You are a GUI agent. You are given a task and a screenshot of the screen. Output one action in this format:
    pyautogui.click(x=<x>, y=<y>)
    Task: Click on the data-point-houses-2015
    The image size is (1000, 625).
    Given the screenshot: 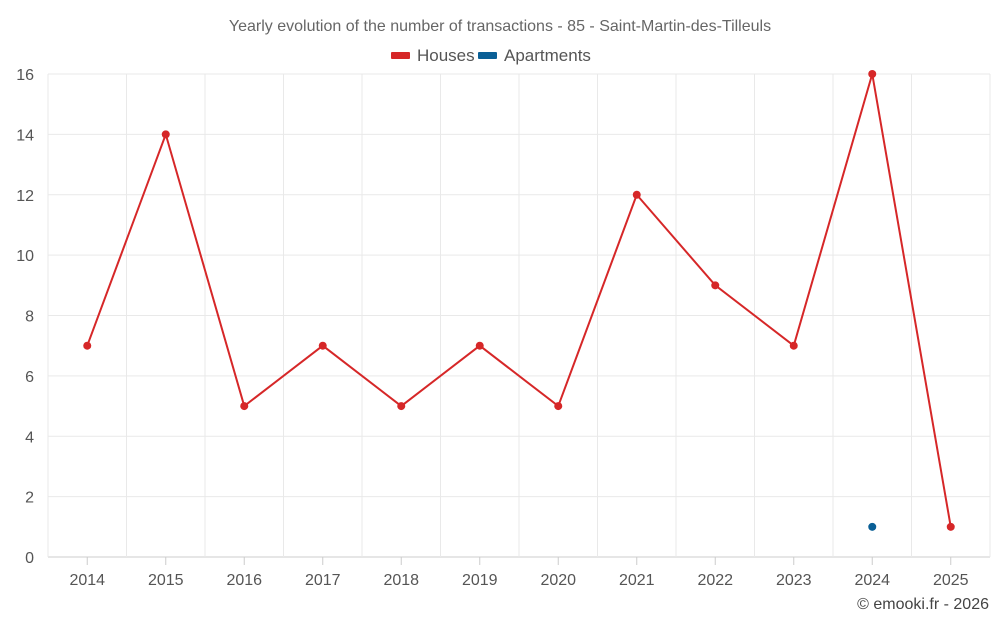 What is the action you would take?
    pyautogui.click(x=165, y=134)
    